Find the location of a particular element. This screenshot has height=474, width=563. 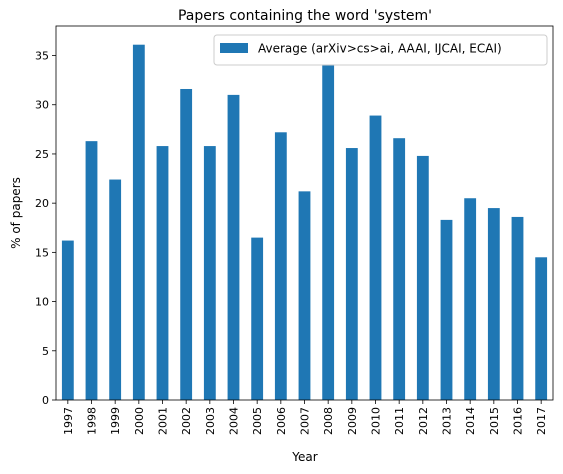

bar-2002 is located at coordinates (186, 244).